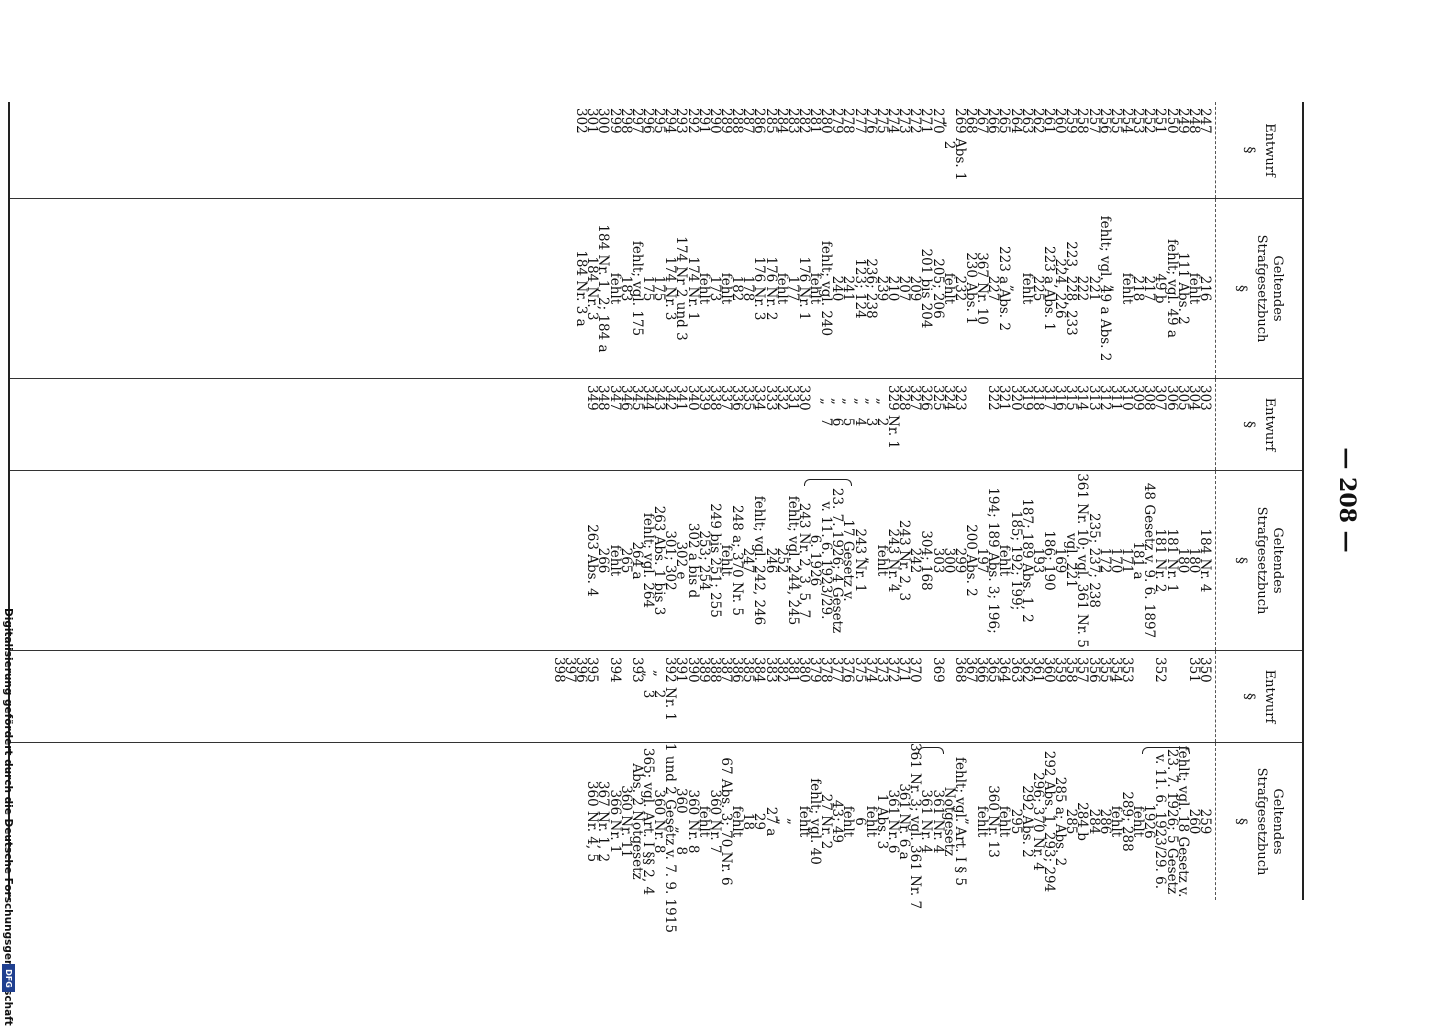  I want to click on dfg-logo-text: DFG, so click(9, 978).